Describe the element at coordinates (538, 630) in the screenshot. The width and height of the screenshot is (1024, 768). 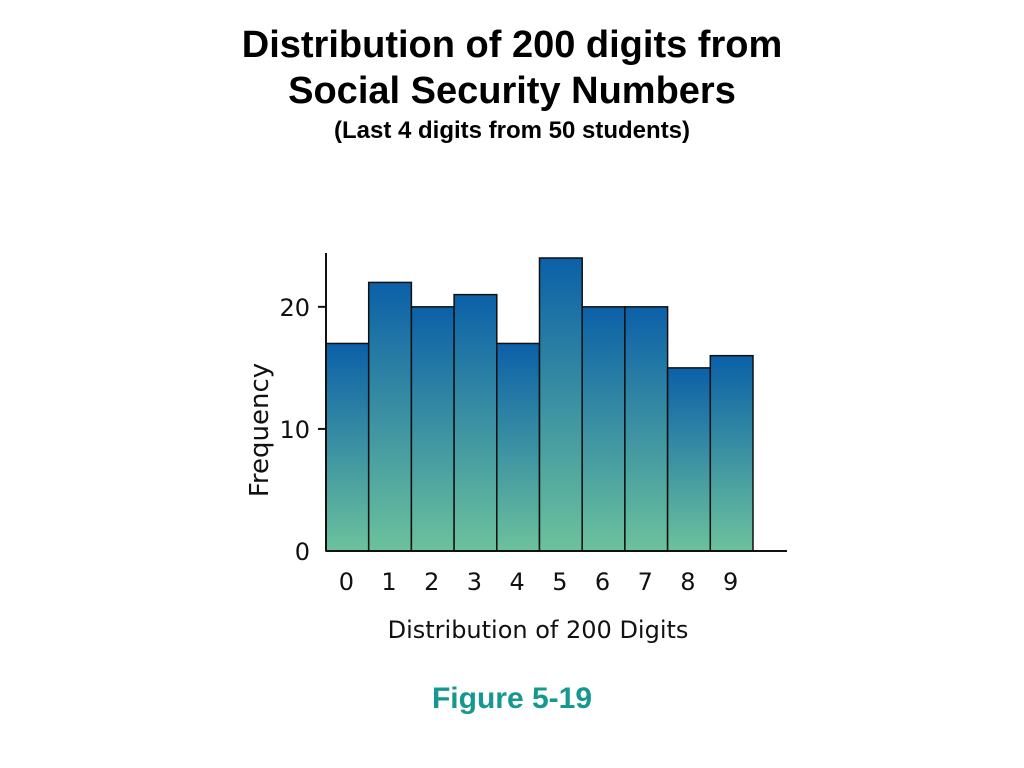
I see `x-axis-label: Distribution of 200 Digits` at that location.